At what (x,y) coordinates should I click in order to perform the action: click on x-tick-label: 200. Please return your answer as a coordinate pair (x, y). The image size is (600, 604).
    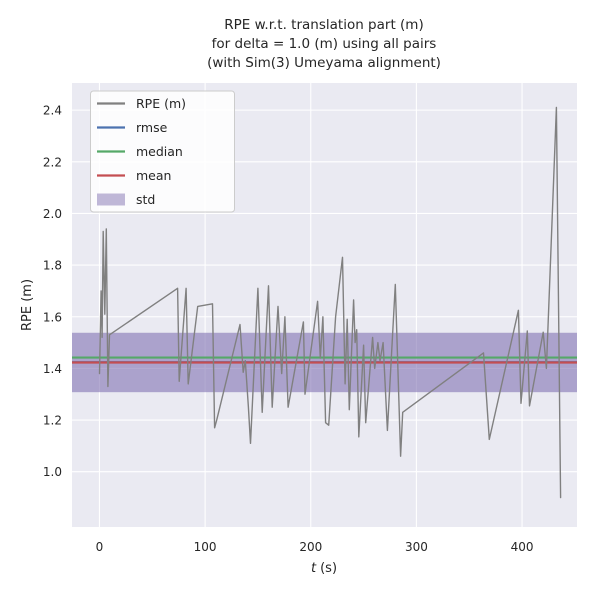
    Looking at the image, I should click on (310, 547).